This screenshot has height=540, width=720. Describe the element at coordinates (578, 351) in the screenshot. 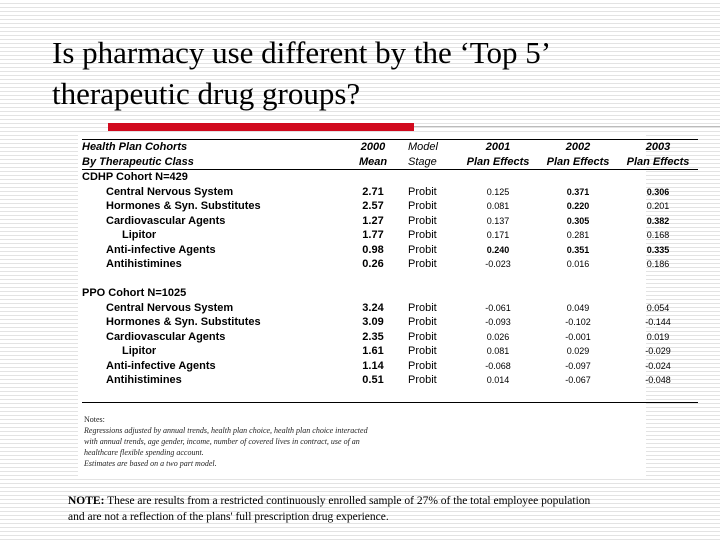

I see `row-effect-2002: 0.029` at that location.